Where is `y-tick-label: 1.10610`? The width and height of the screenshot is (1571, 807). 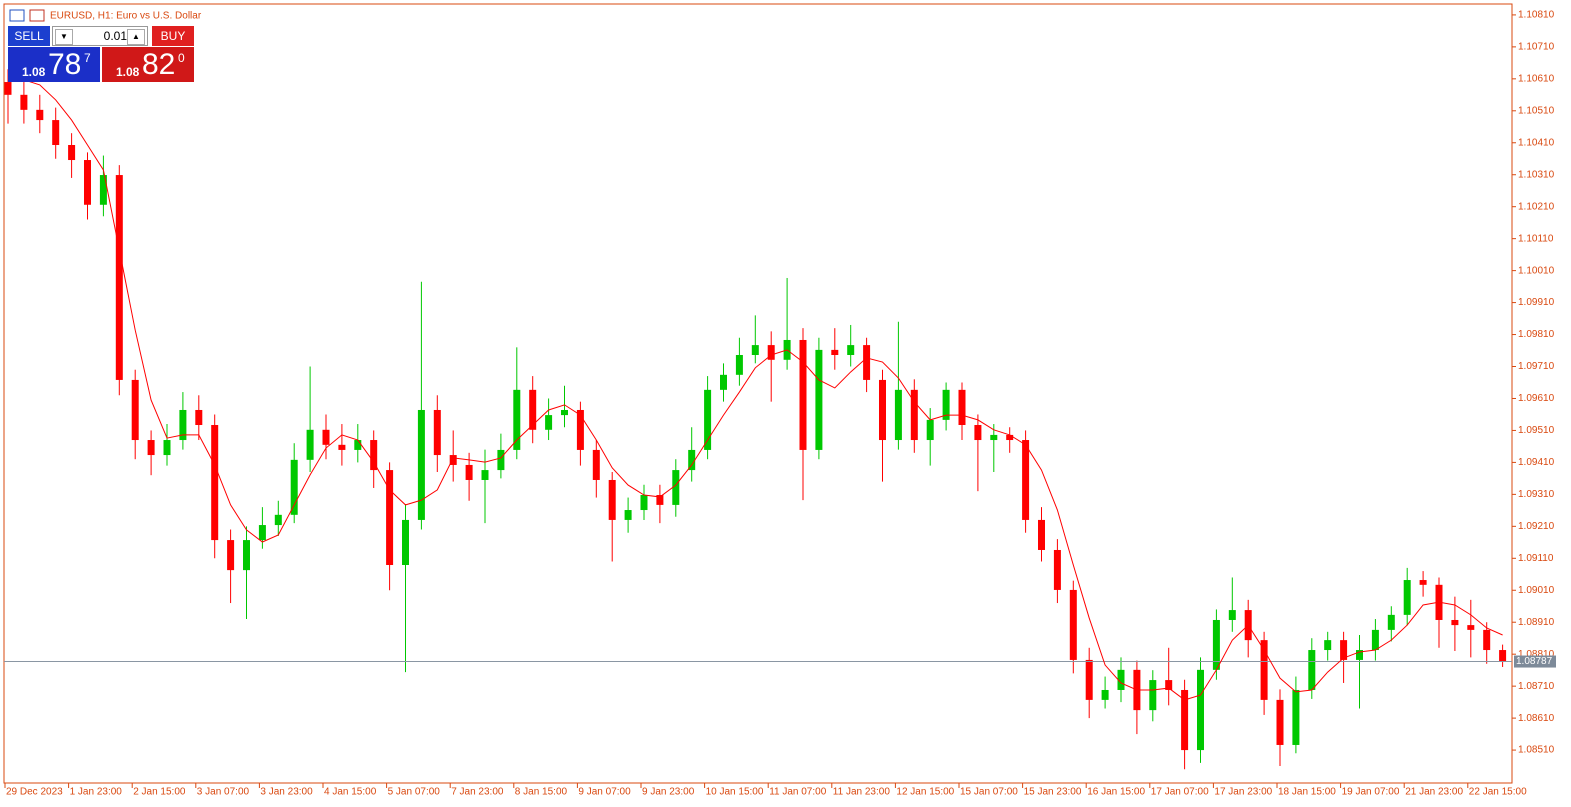 y-tick-label: 1.10610 is located at coordinates (1536, 78).